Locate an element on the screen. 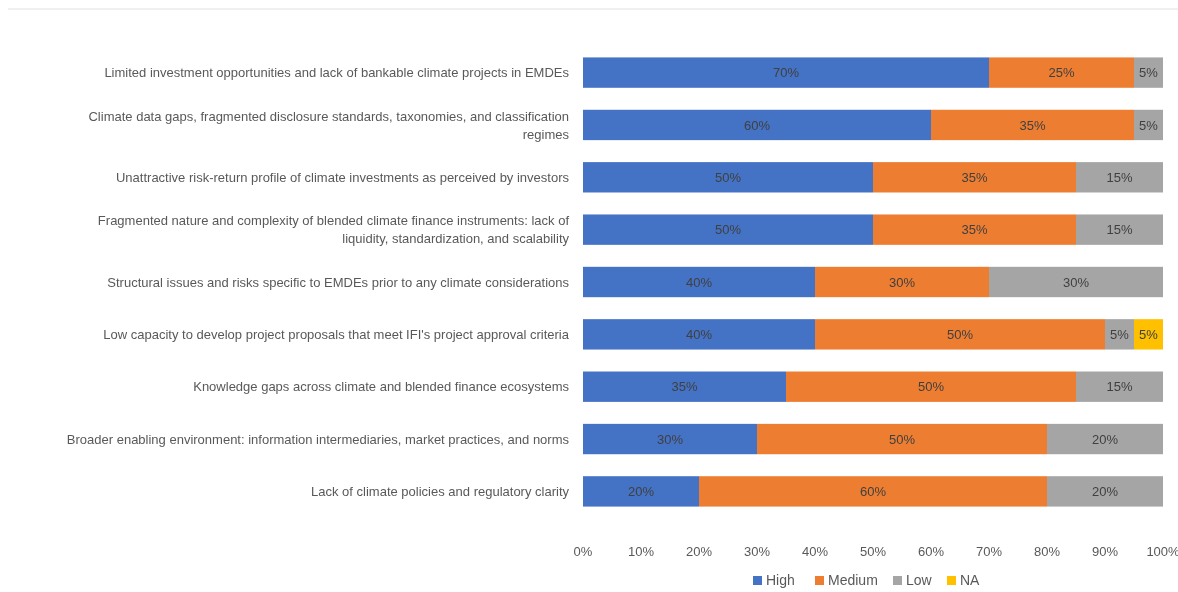 The height and width of the screenshot is (592, 1178). x-tick-label: 80% is located at coordinates (1047, 551).